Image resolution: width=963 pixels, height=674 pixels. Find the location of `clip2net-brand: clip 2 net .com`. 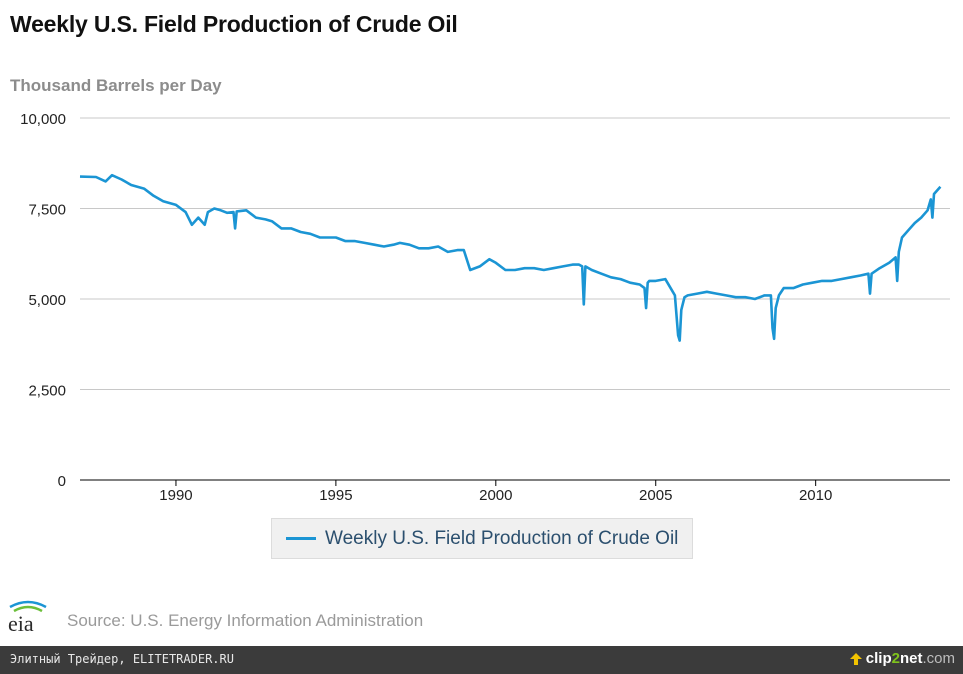

clip2net-brand: clip 2 net .com is located at coordinates (902, 658).